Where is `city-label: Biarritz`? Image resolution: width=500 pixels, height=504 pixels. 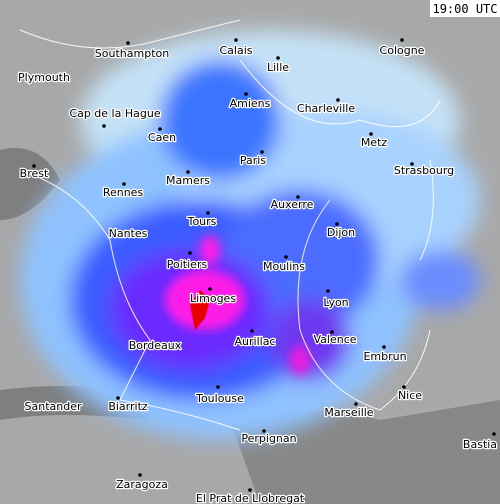 city-label: Biarritz is located at coordinates (128, 406).